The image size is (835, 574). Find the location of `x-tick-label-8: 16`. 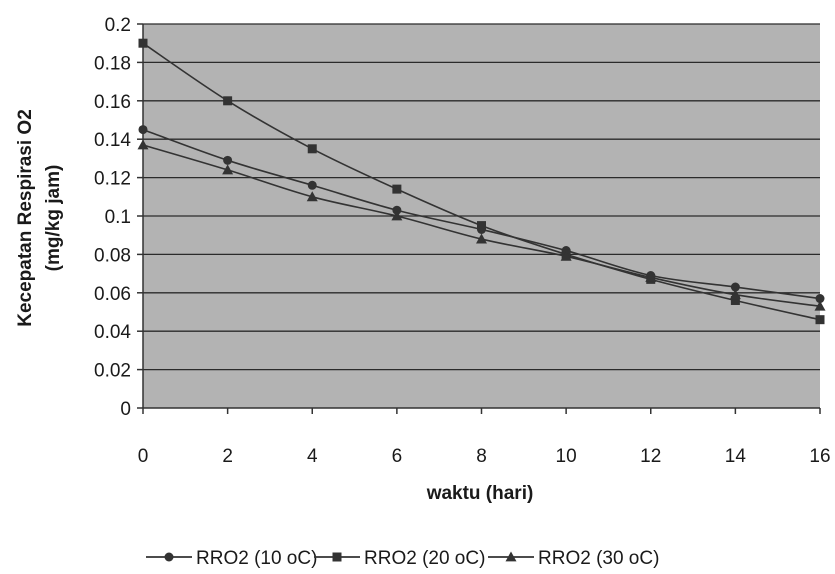

x-tick-label-8: 16 is located at coordinates (819, 456).